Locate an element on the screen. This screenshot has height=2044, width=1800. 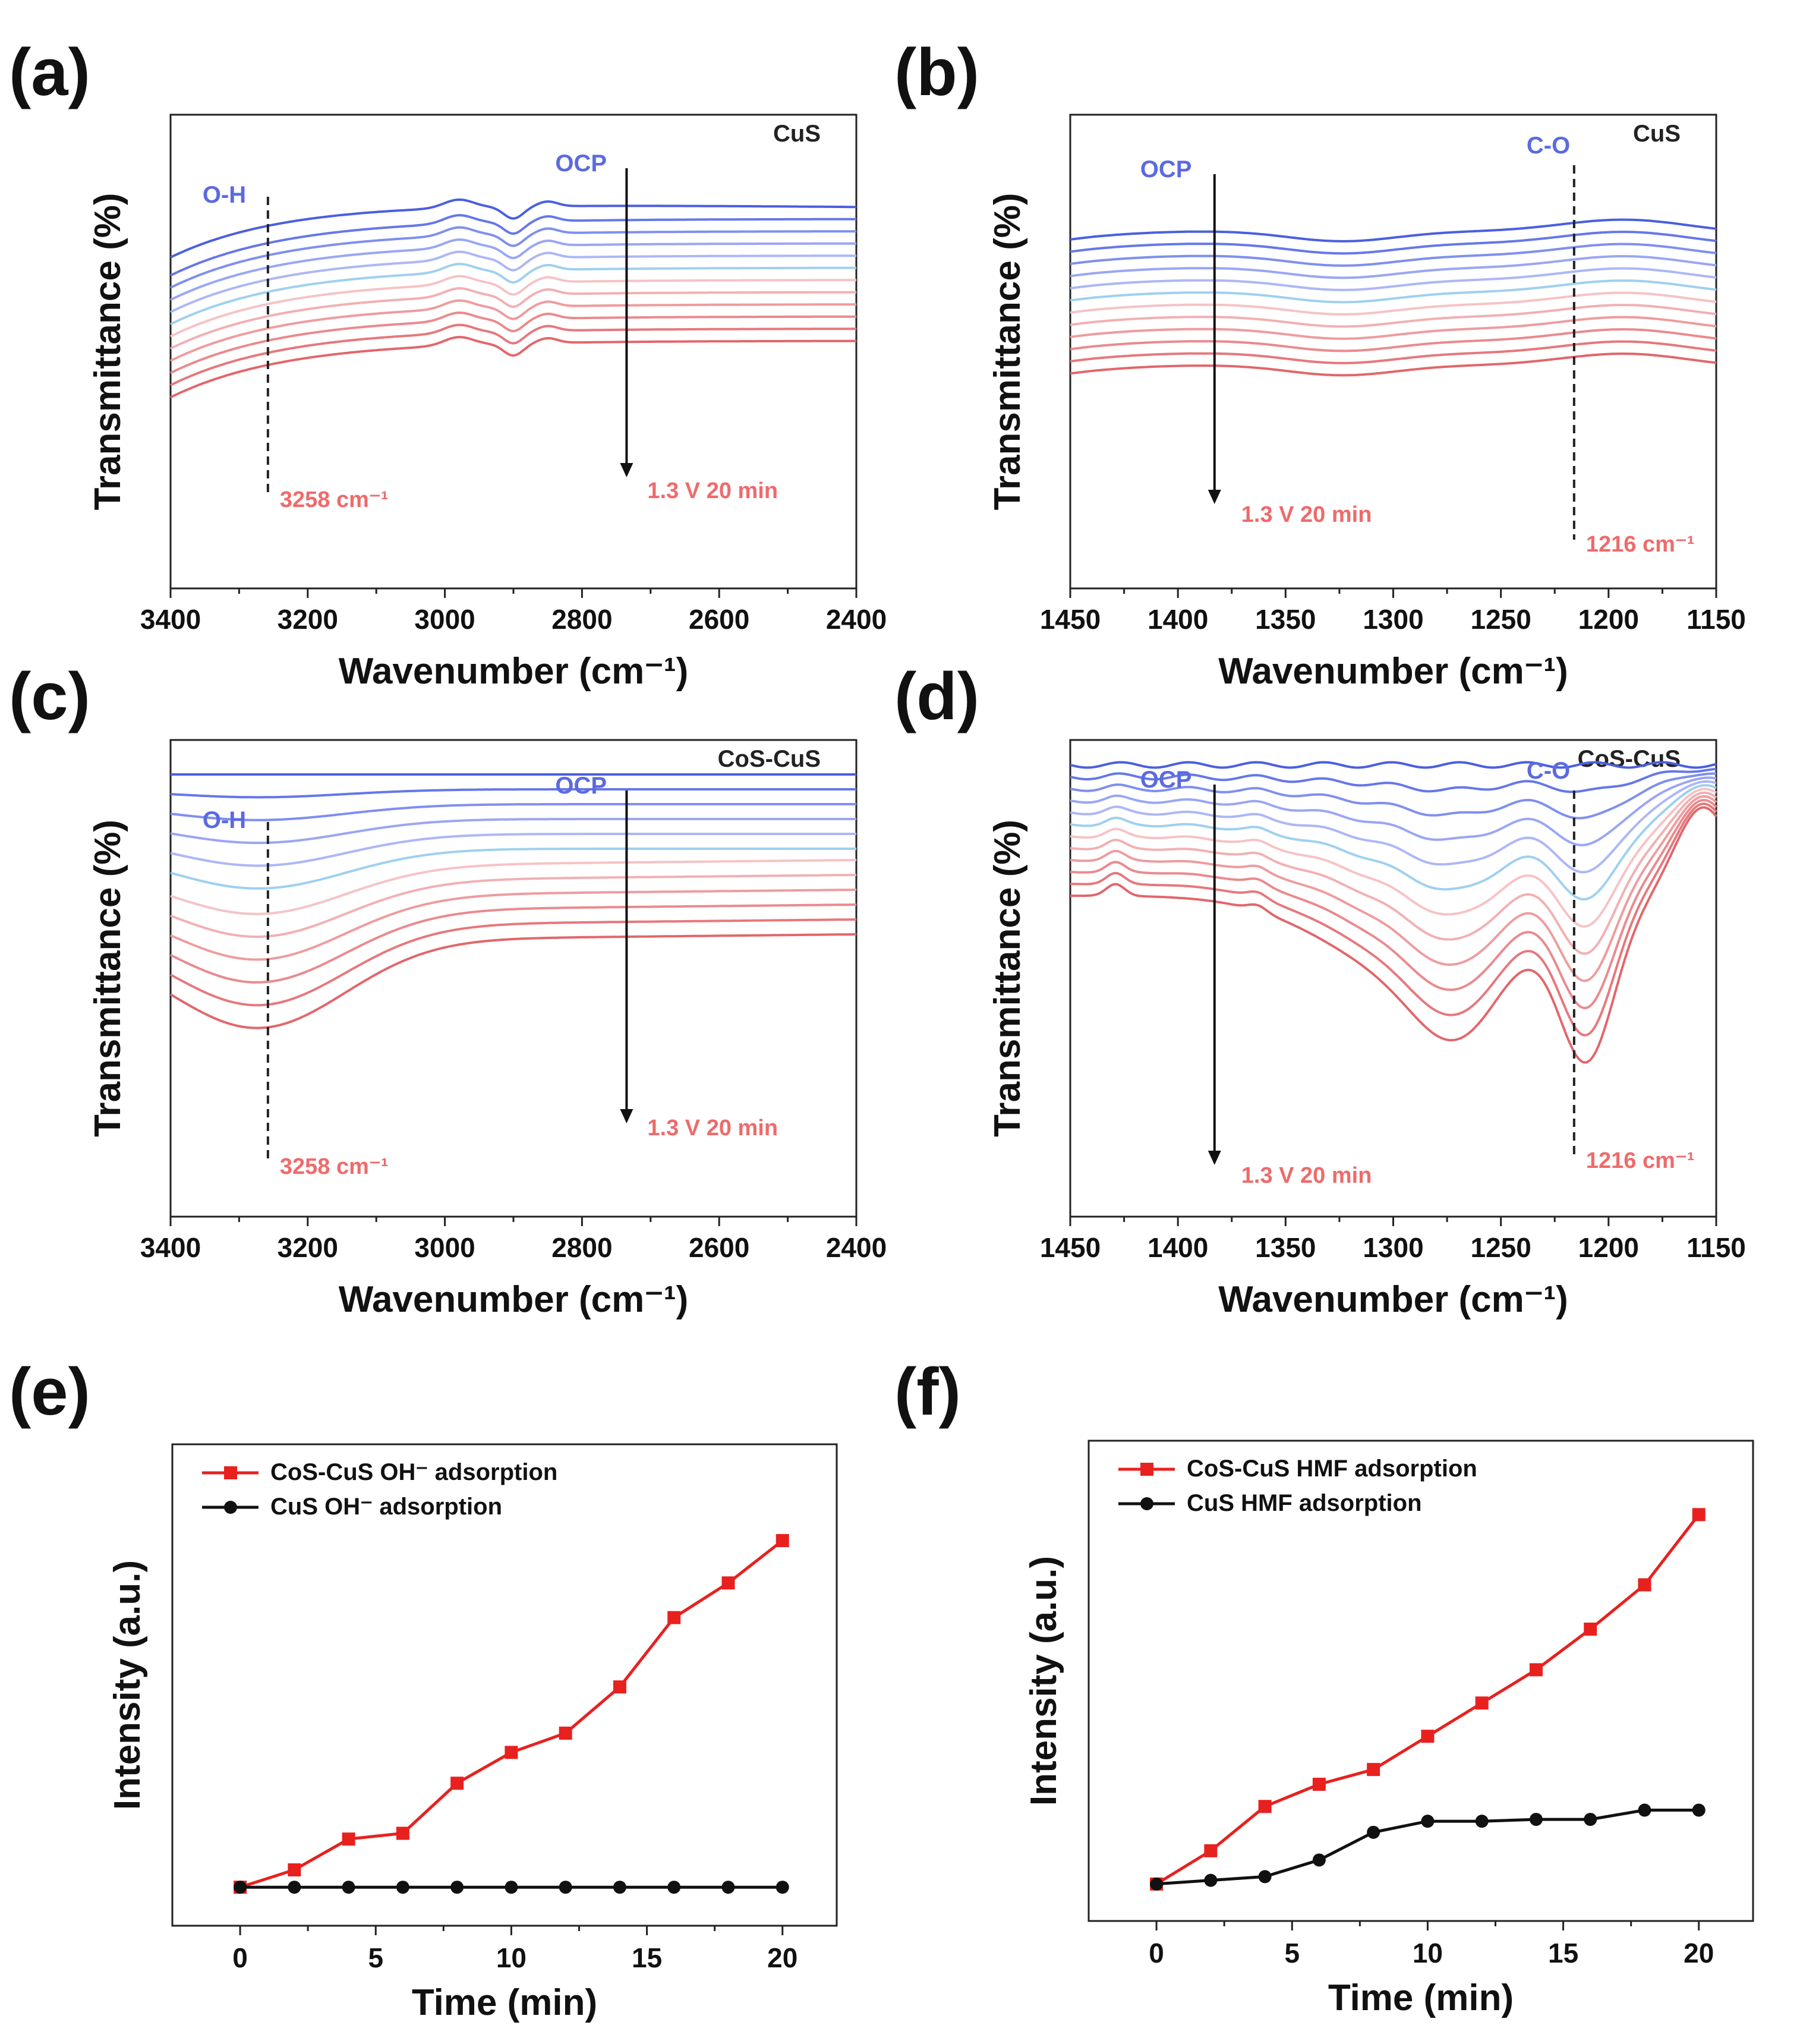
x-tick-label: 1450 is located at coordinates (1070, 619).